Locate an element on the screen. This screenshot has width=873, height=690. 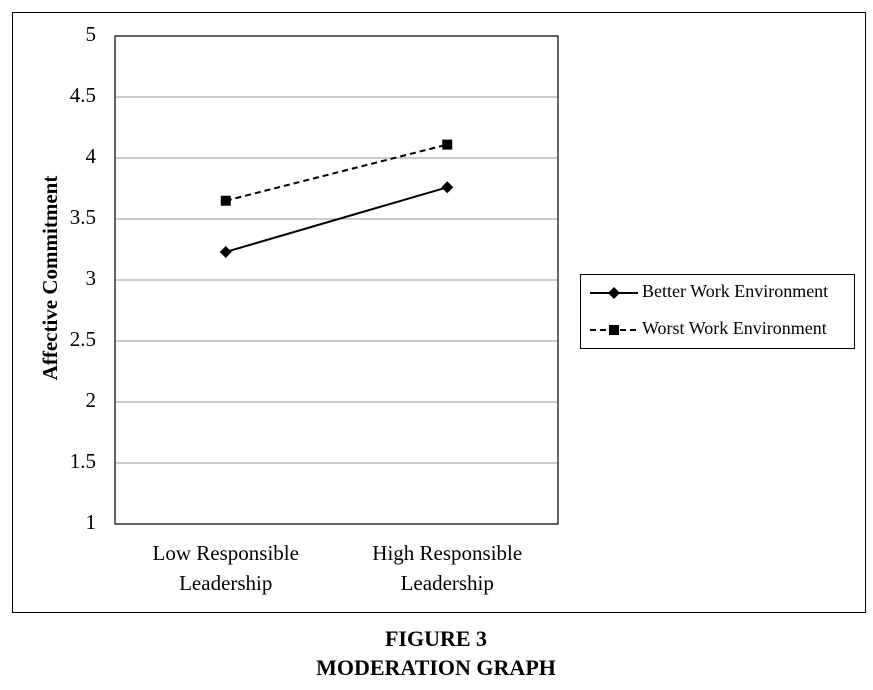
y-axis-label: Affective Commitment is located at coordinates (50, 278).